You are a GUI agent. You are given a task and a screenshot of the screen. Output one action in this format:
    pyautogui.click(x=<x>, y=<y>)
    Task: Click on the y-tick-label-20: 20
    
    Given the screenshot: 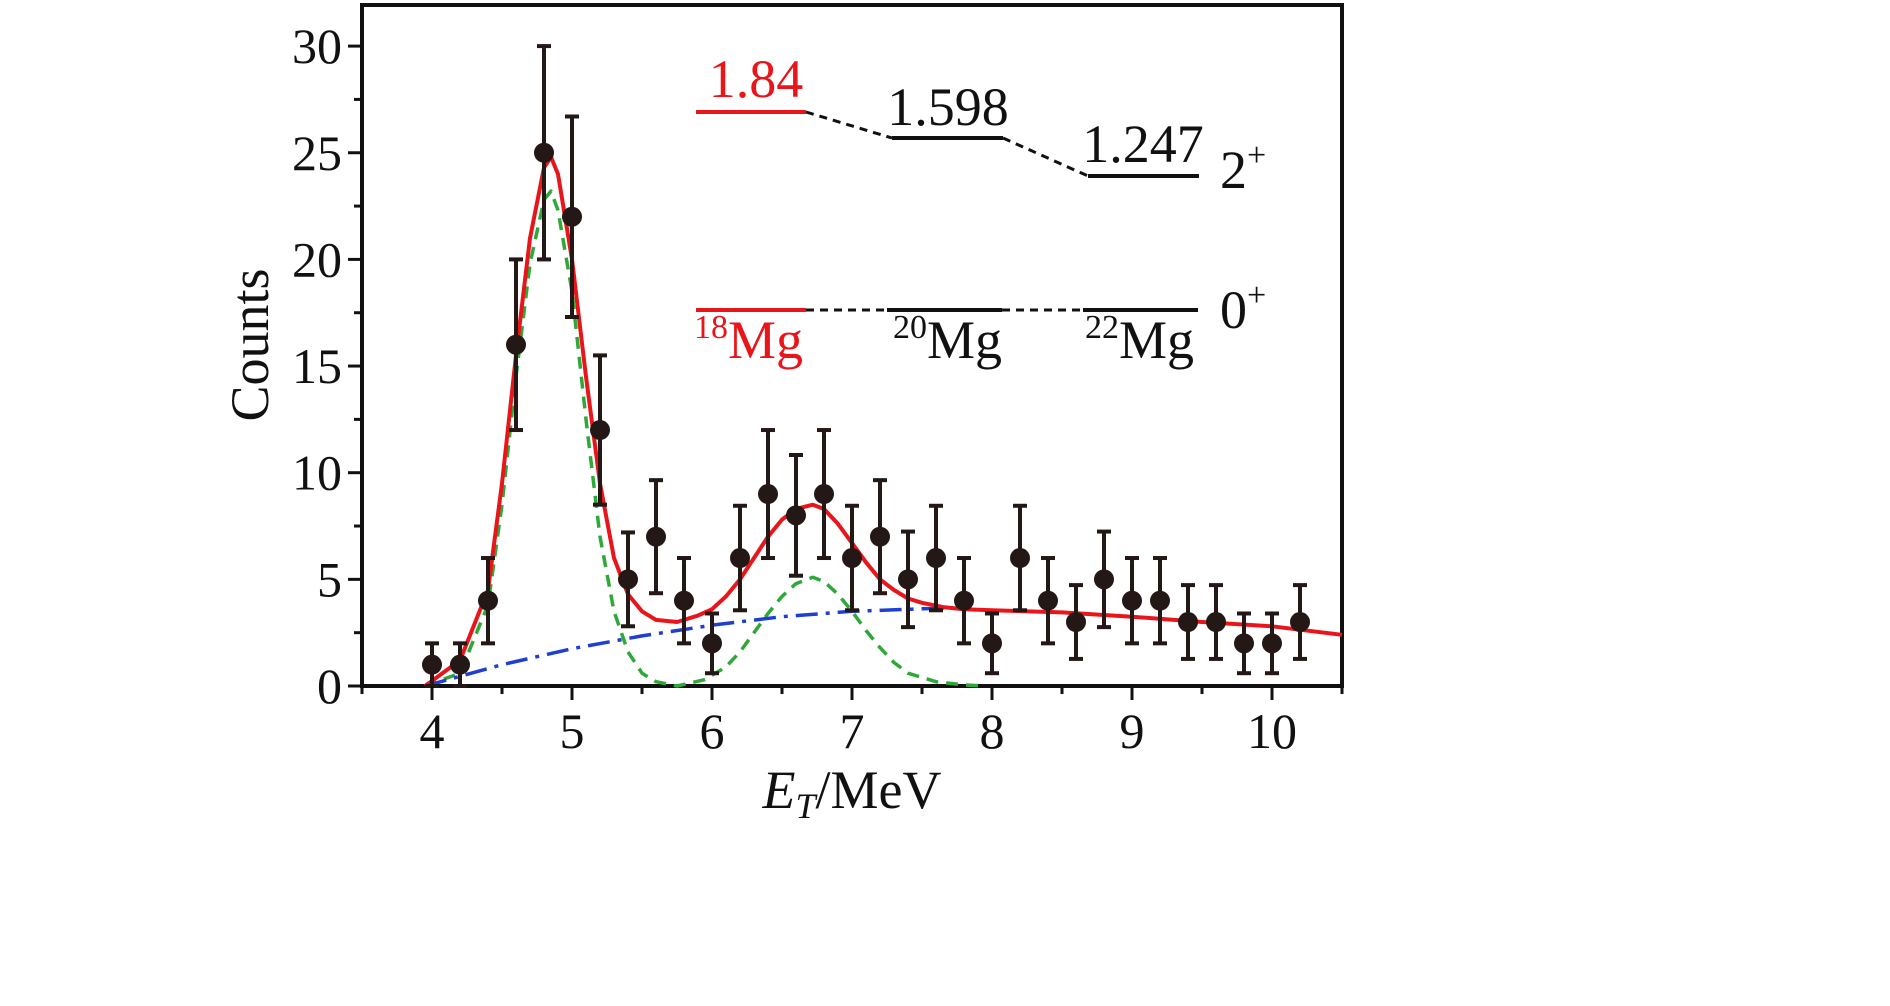 What is the action you would take?
    pyautogui.click(x=317, y=259)
    